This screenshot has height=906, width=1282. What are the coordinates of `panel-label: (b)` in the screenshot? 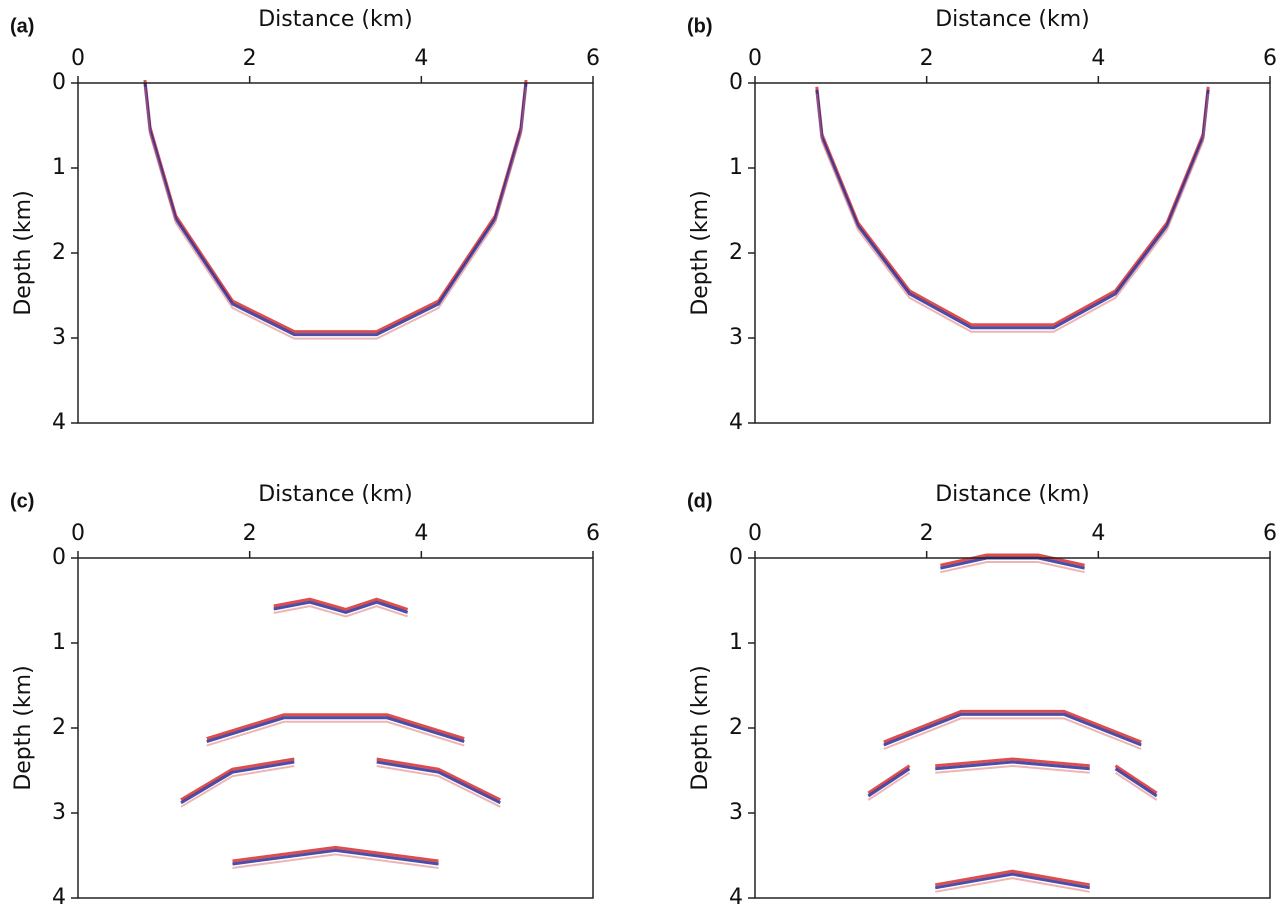 It's located at (700, 26).